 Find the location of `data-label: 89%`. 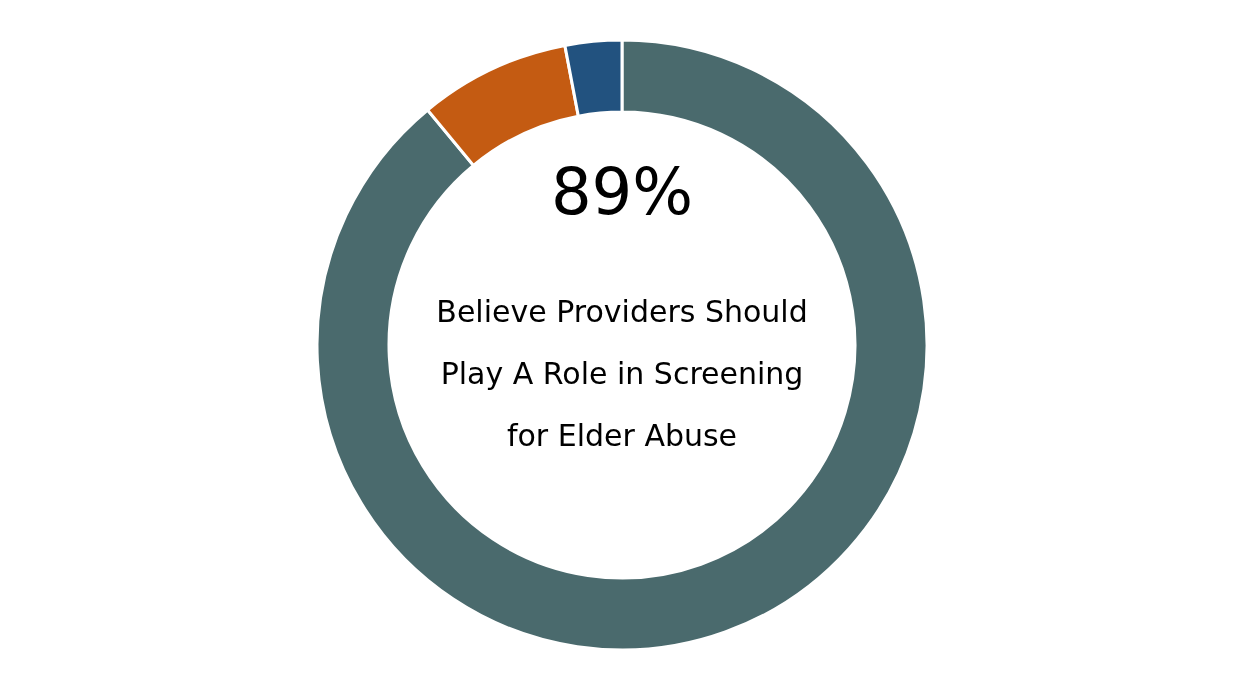

data-label: 89% is located at coordinates (622, 192).